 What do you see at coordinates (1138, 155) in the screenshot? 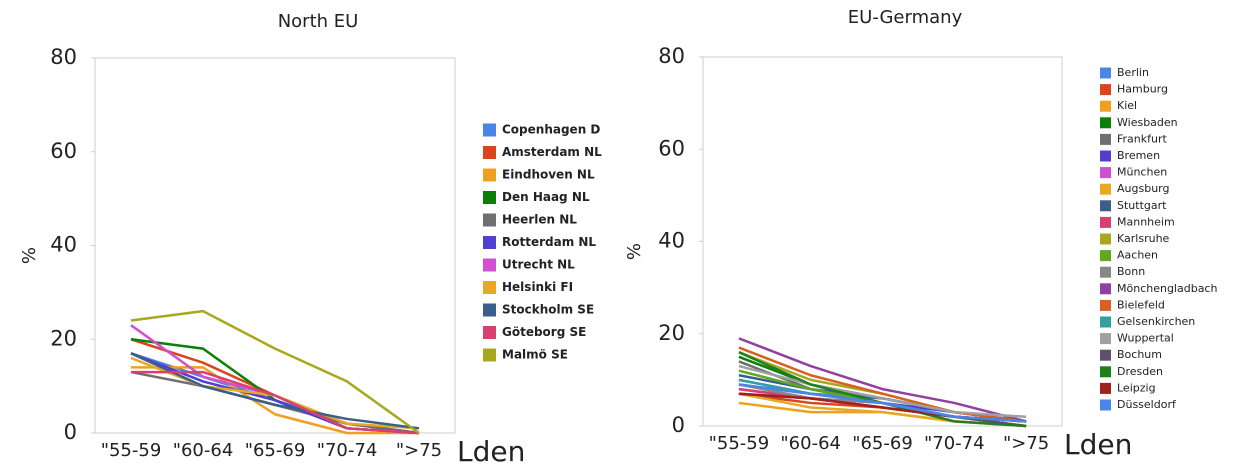
I see `legend-label: Bremen` at bounding box center [1138, 155].